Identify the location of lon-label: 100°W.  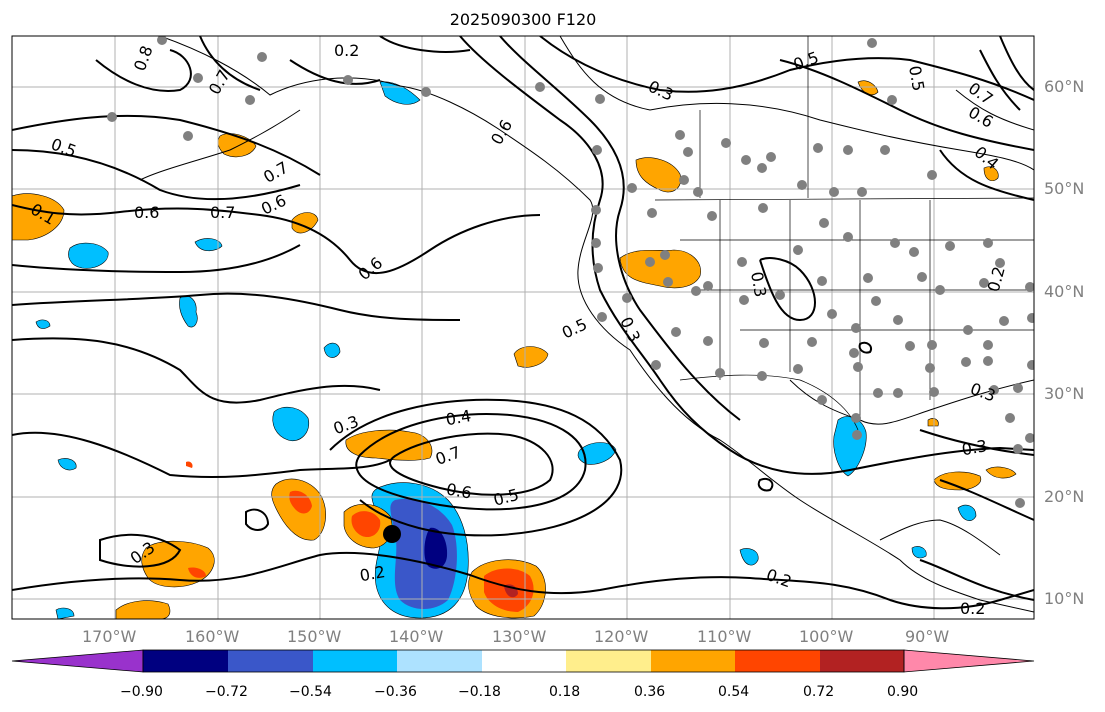
(826, 636).